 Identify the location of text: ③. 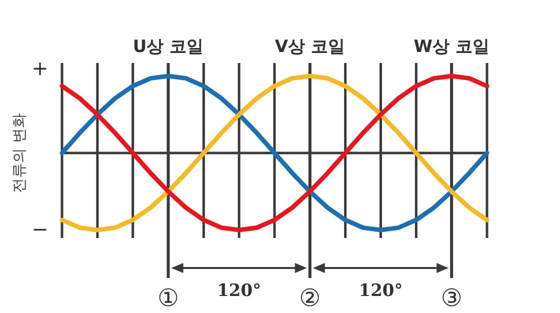
(451, 298).